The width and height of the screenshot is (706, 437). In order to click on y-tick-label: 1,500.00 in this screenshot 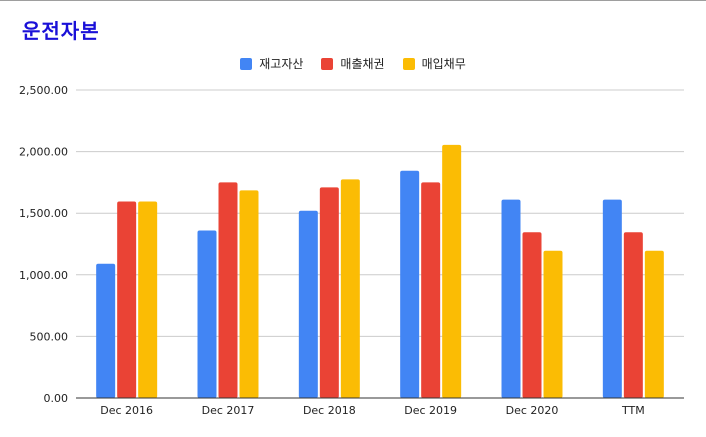, I will do `click(43, 213)`.